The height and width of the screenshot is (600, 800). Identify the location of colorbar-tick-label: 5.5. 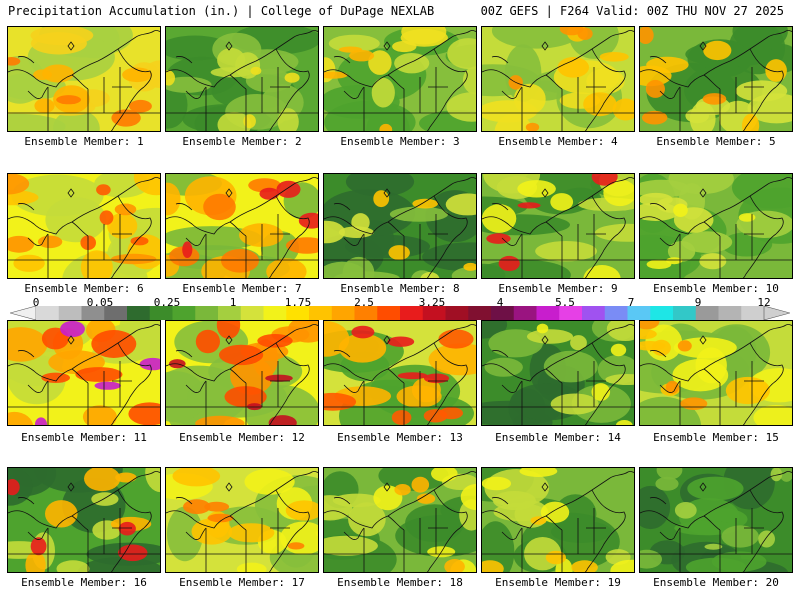
(565, 302).